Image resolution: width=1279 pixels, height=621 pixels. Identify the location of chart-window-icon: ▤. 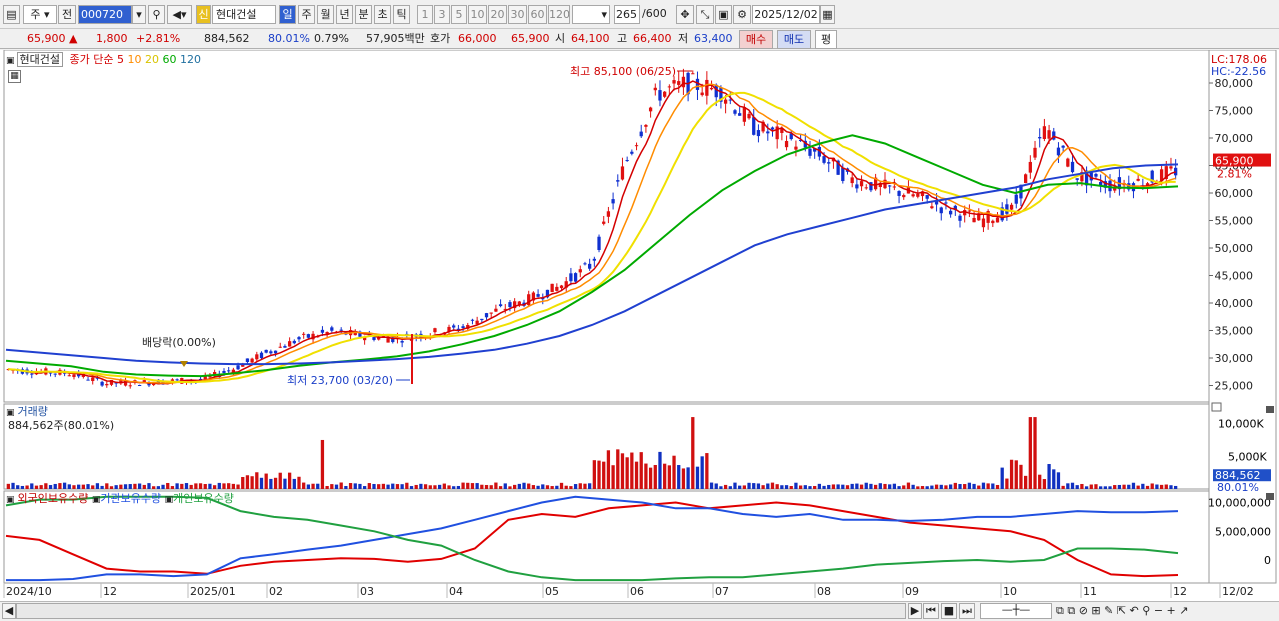
(11, 14).